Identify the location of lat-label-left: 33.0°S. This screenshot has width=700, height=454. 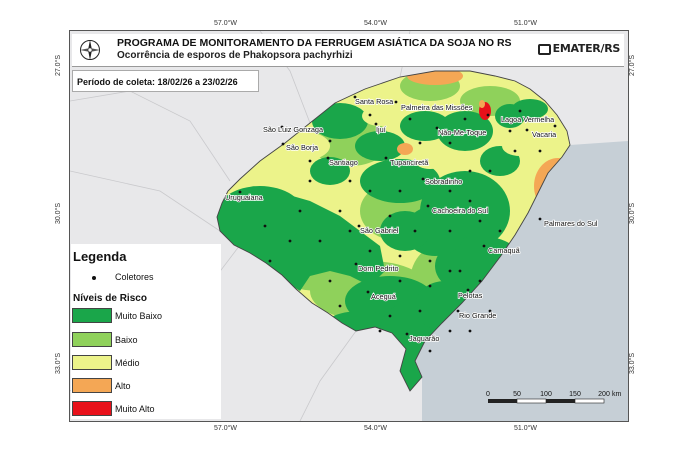
(59, 363).